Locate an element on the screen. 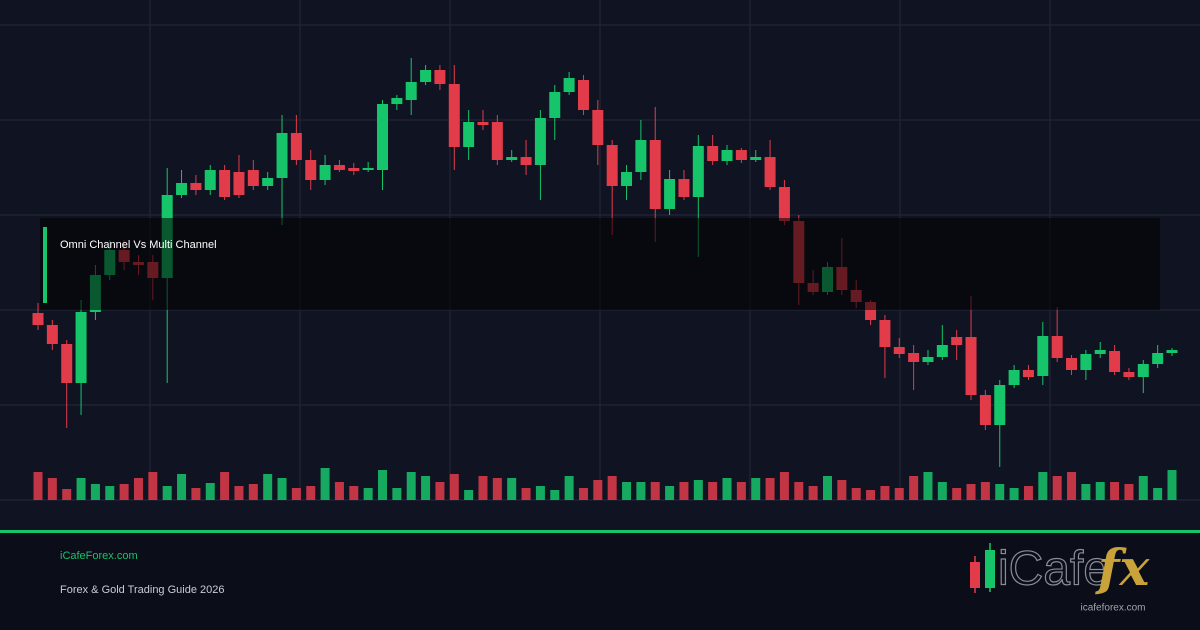  subtitle: Forex & Gold Trading Guide 2026 is located at coordinates (142, 590).